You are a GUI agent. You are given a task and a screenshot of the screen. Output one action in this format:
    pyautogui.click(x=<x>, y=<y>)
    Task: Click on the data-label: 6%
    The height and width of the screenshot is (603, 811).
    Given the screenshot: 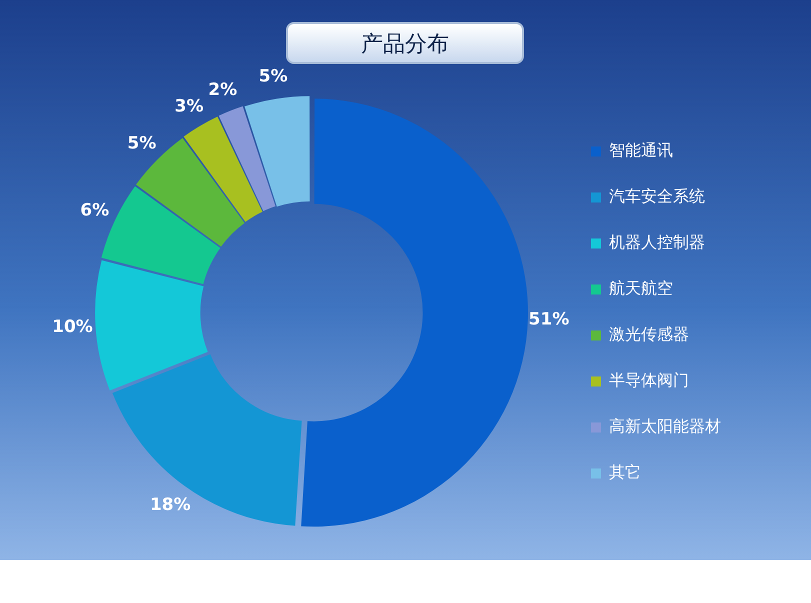 What is the action you would take?
    pyautogui.click(x=95, y=210)
    